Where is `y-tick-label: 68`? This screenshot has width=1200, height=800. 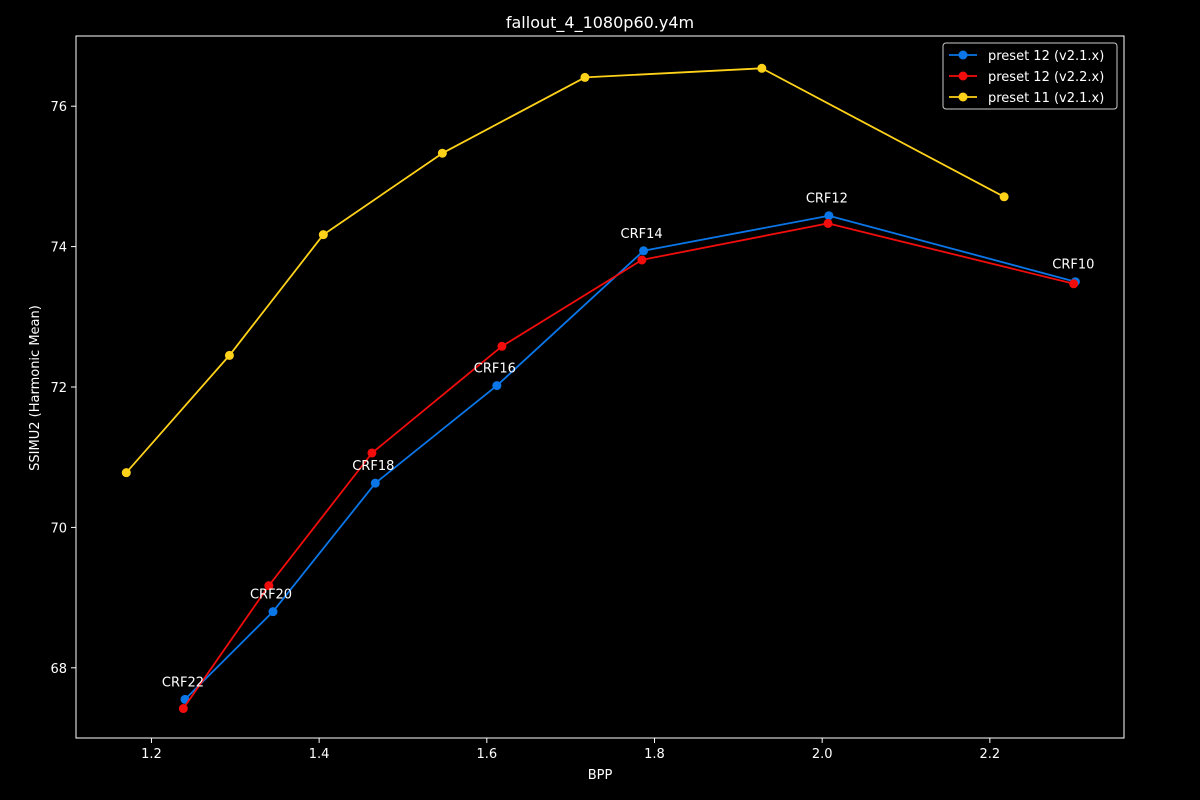 y-tick-label: 68 is located at coordinates (58, 669).